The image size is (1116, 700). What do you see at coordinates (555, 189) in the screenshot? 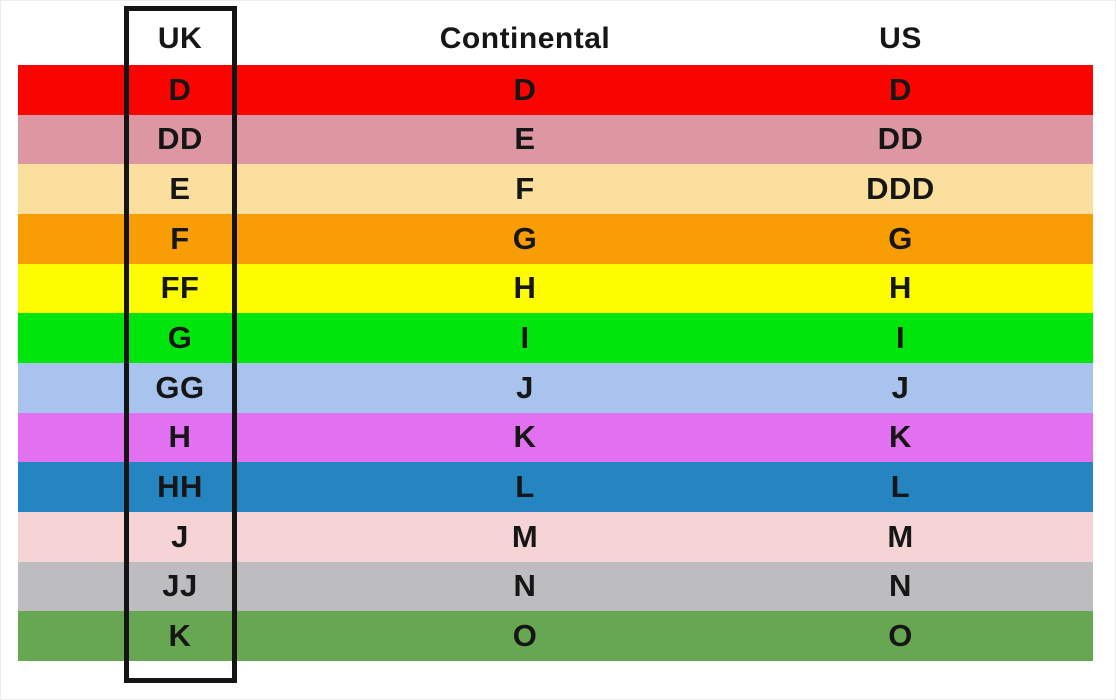
I see `table-row: E F DDD` at bounding box center [555, 189].